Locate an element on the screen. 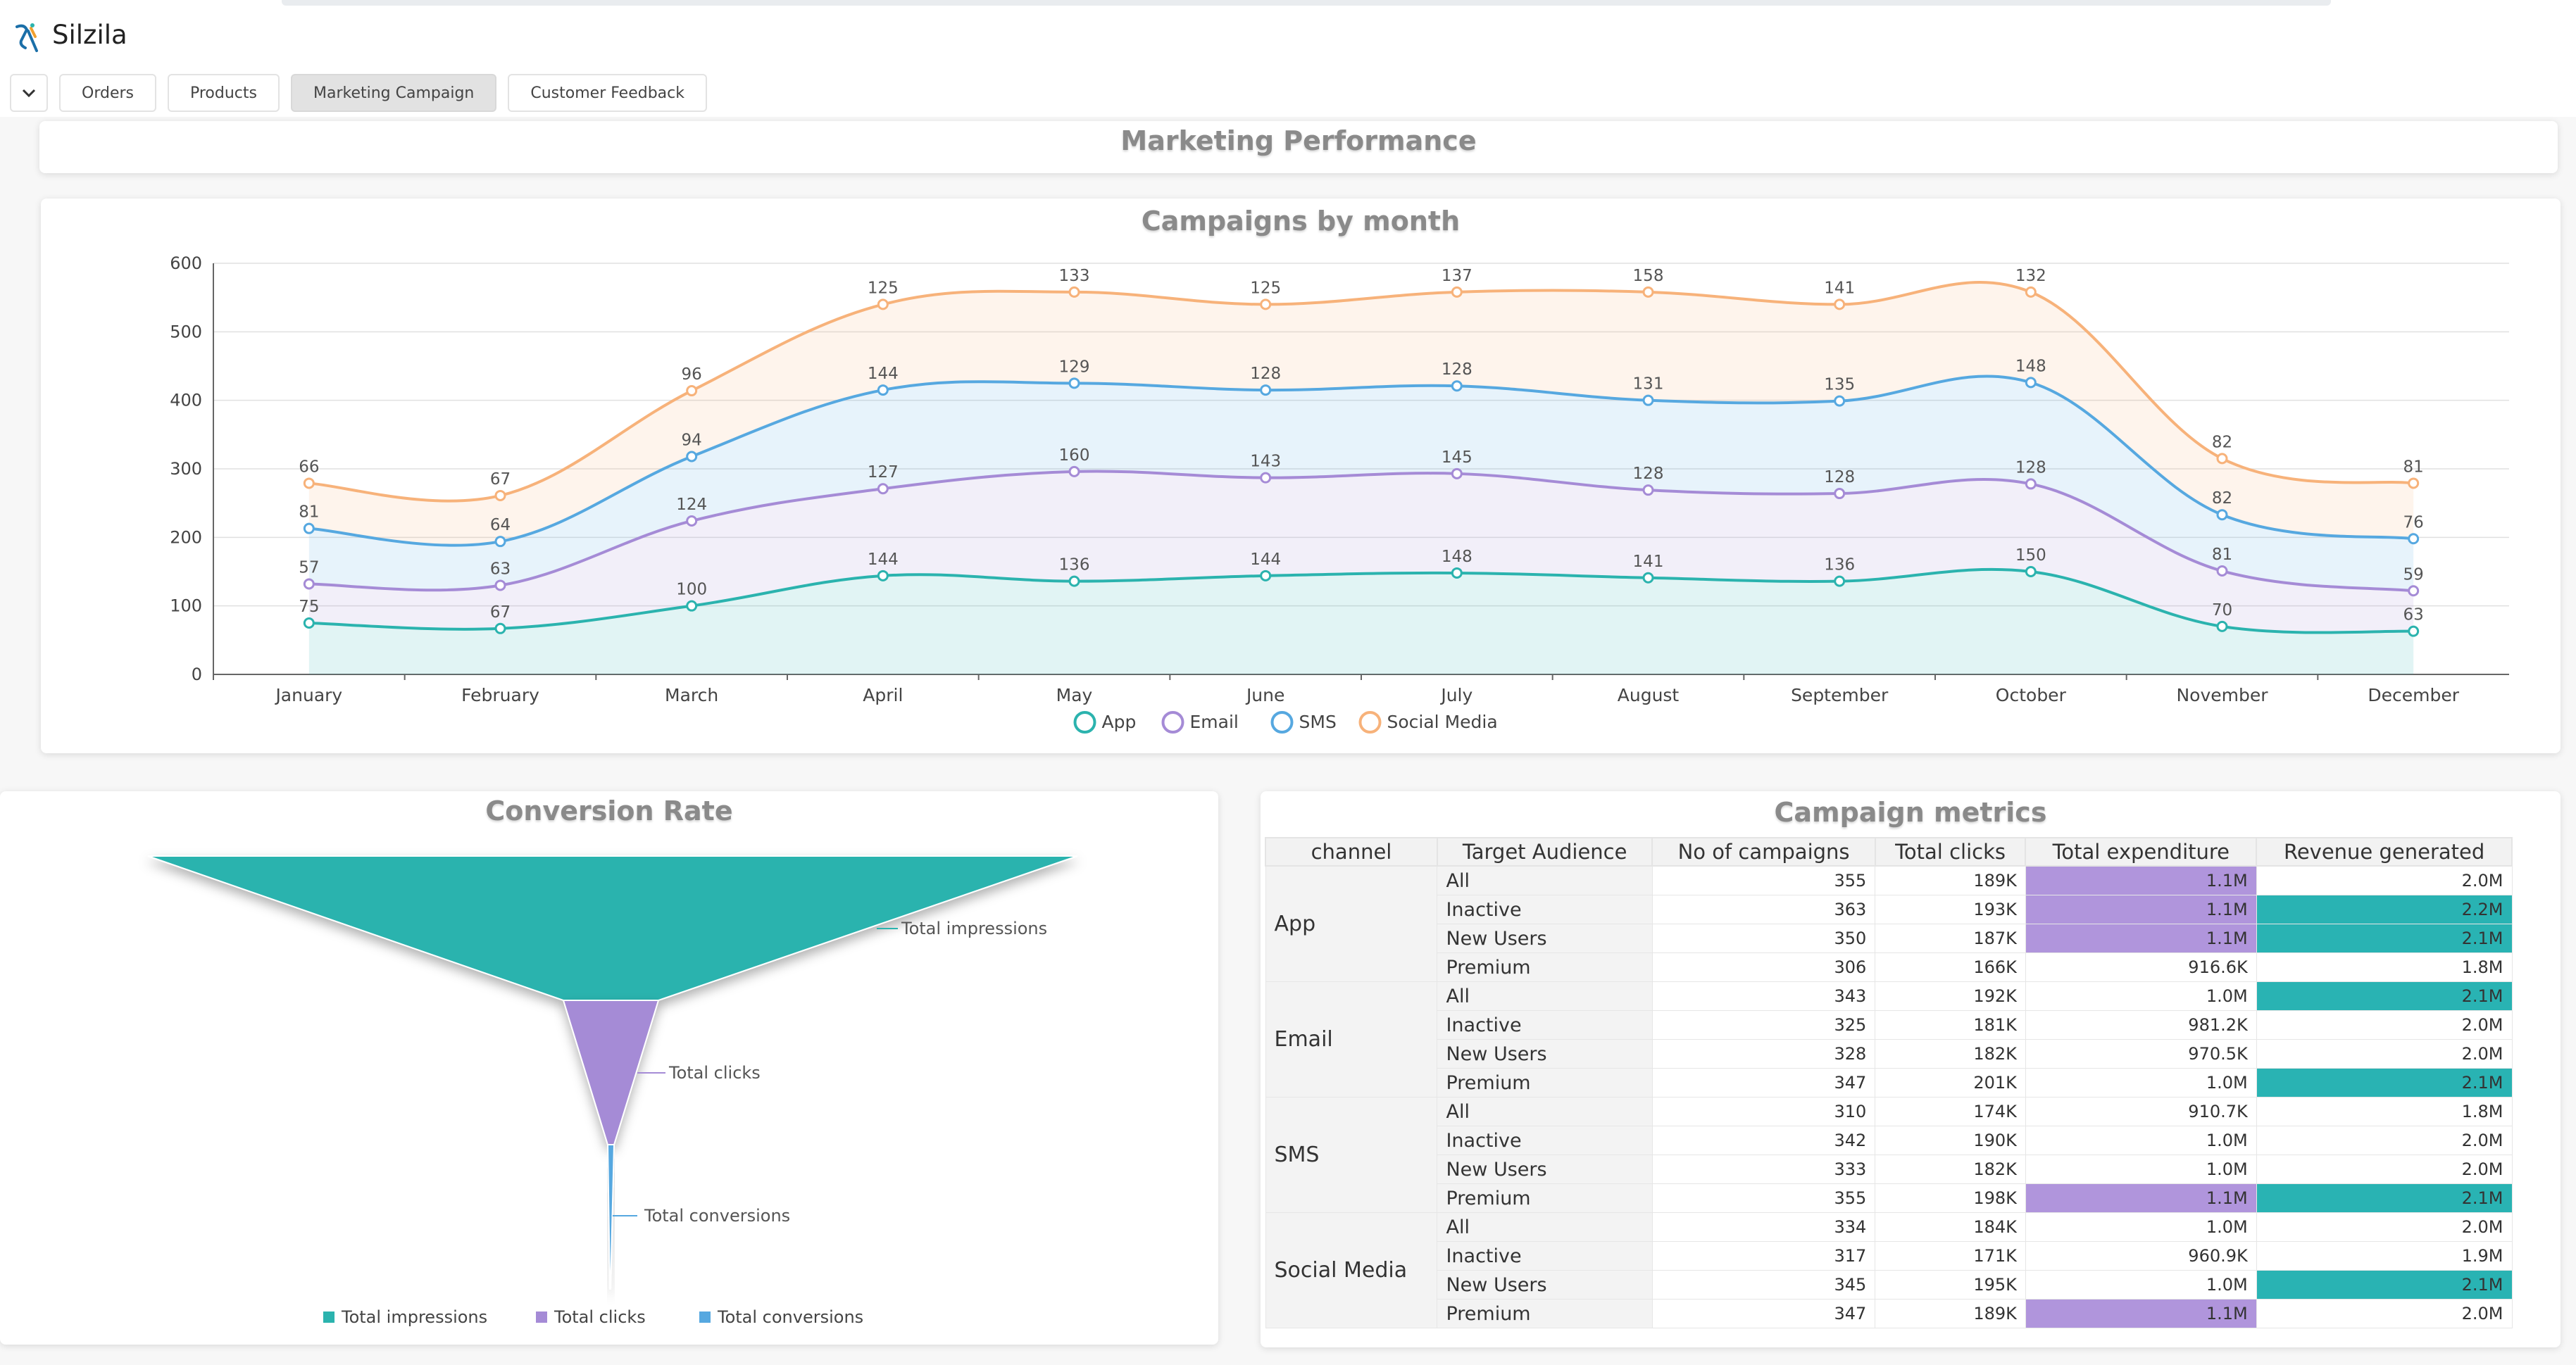  tab-customer-feedback: Customer Feedback is located at coordinates (607, 93).